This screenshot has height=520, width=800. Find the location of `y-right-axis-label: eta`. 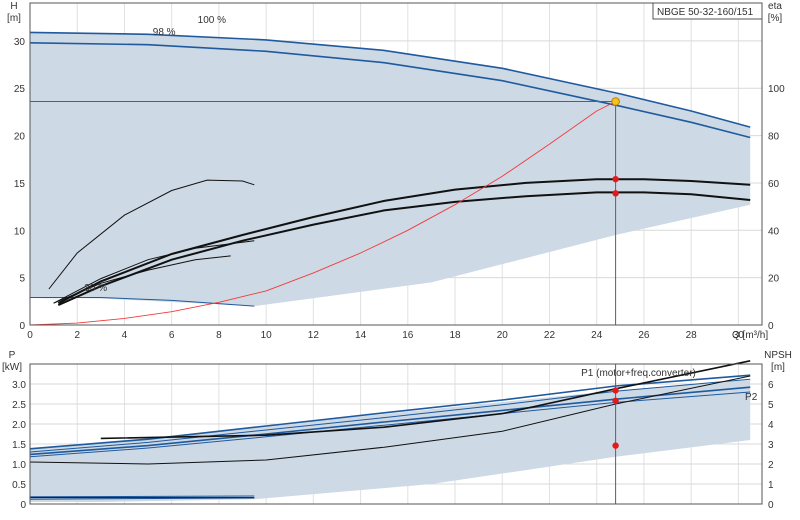

y-right-axis-label: eta is located at coordinates (775, 6).